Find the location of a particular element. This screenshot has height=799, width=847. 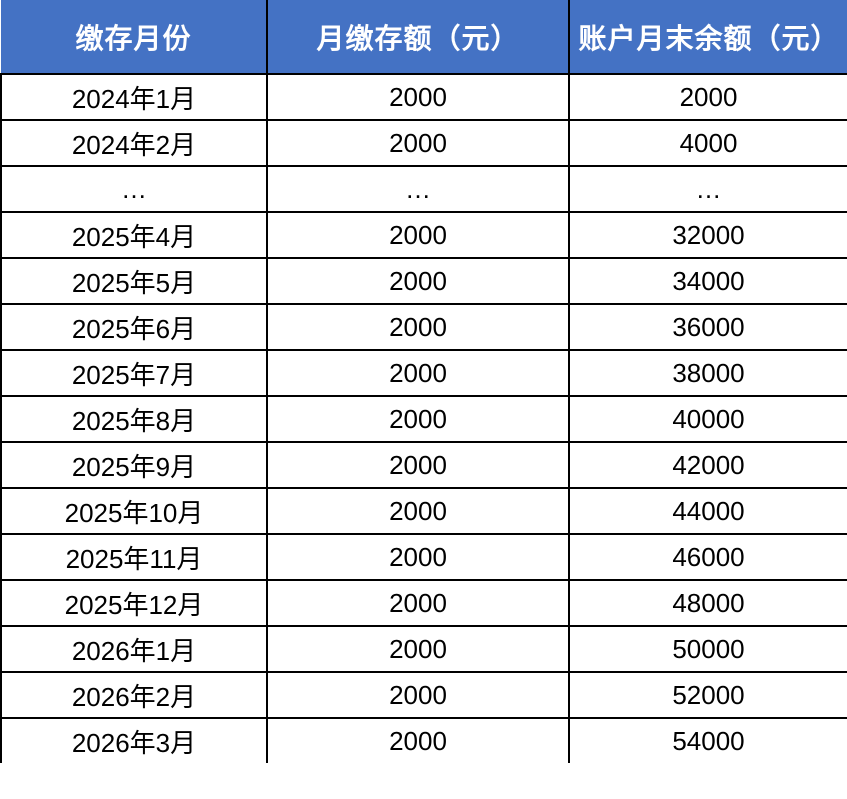

table-row: 2025年5月 2000 34000 is located at coordinates (423, 281).